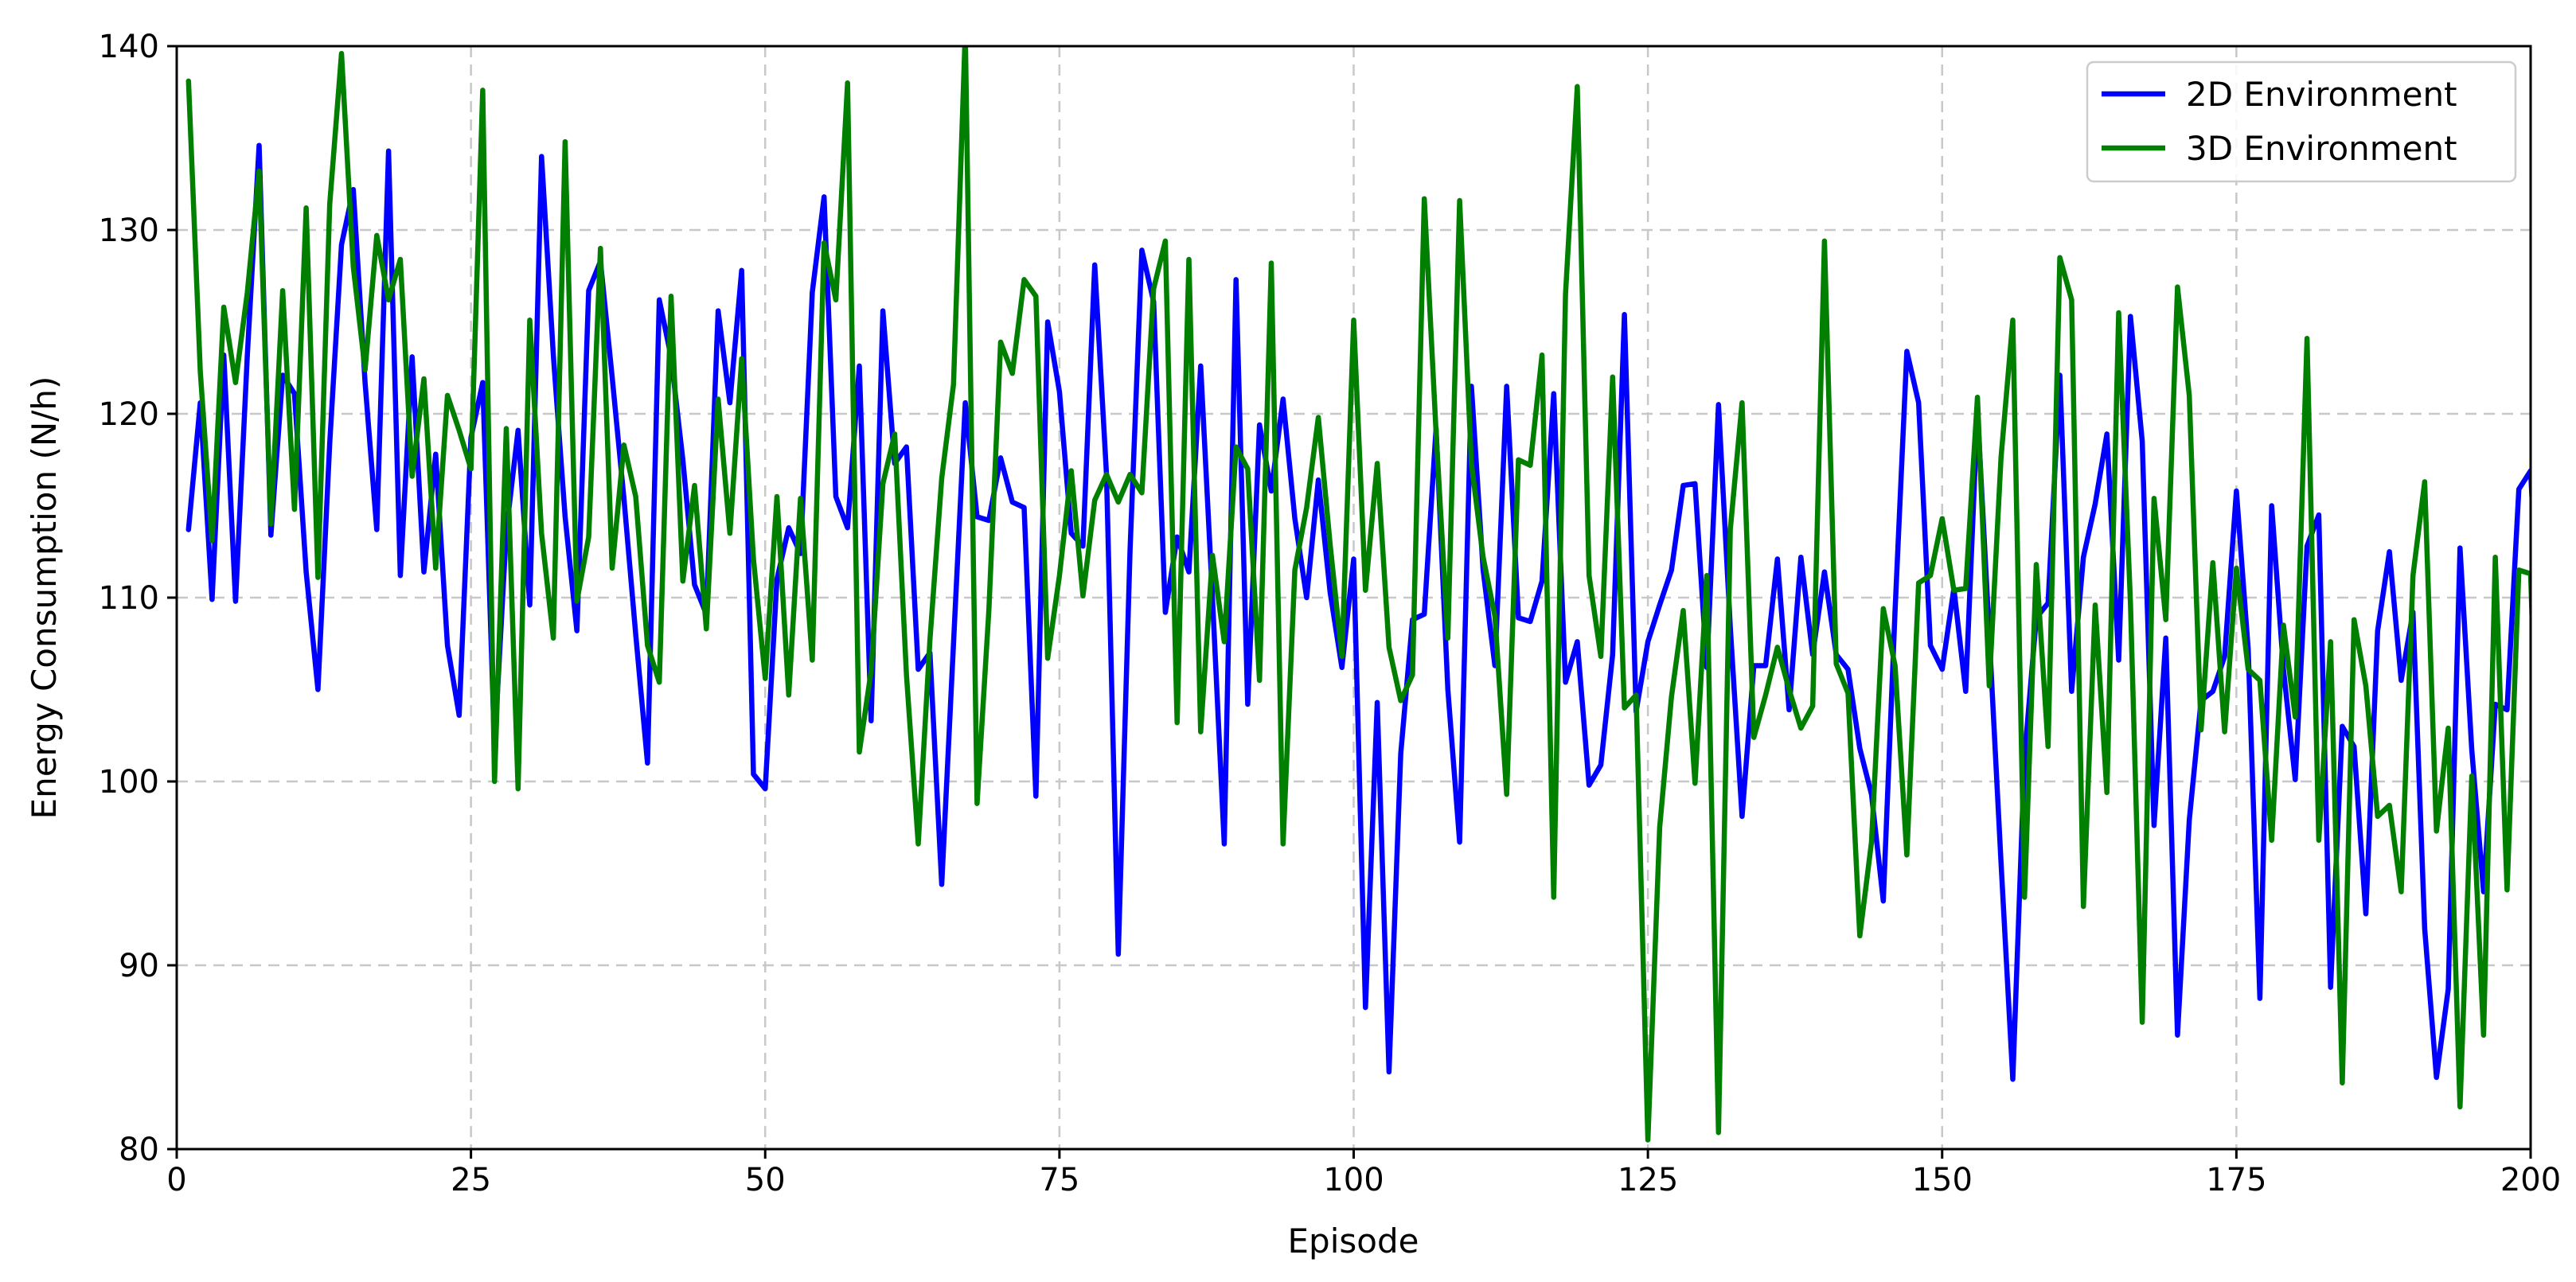 This screenshot has height=1282, width=2576. I want to click on y-axis-label: Energy Consumption (N/h), so click(44, 598).